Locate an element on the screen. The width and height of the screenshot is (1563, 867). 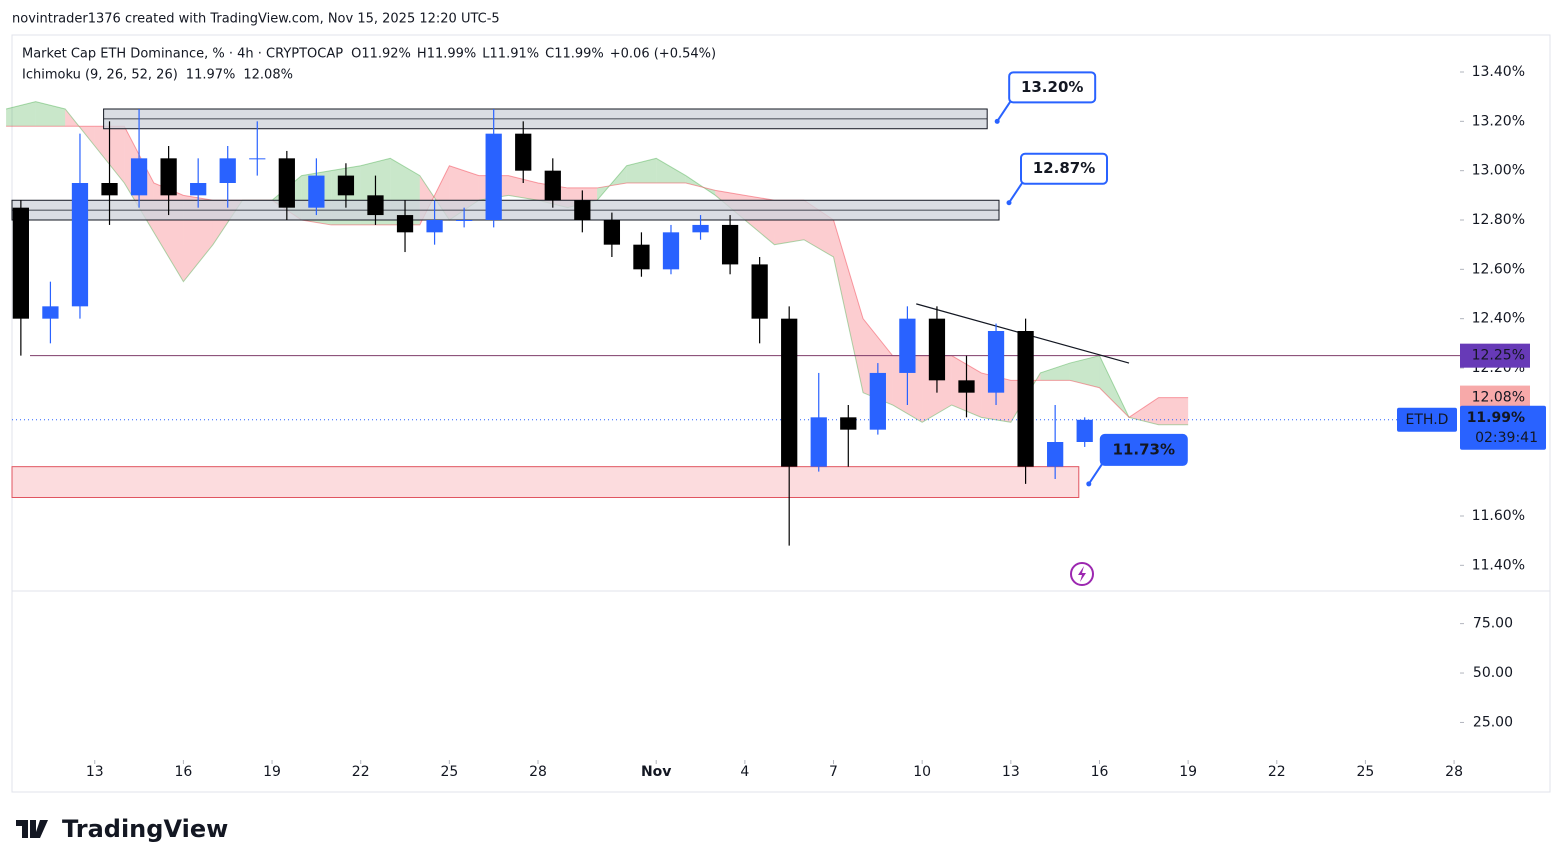
y-tick-label: 12.40% is located at coordinates (1498, 319).